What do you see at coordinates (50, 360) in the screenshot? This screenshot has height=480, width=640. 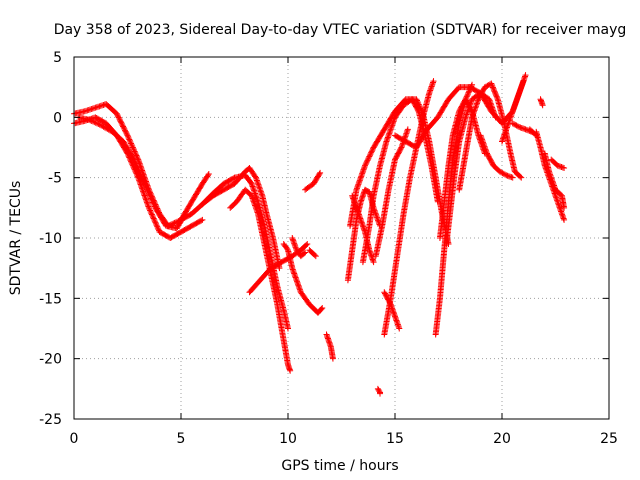 I see `y-tick-label: -20` at bounding box center [50, 360].